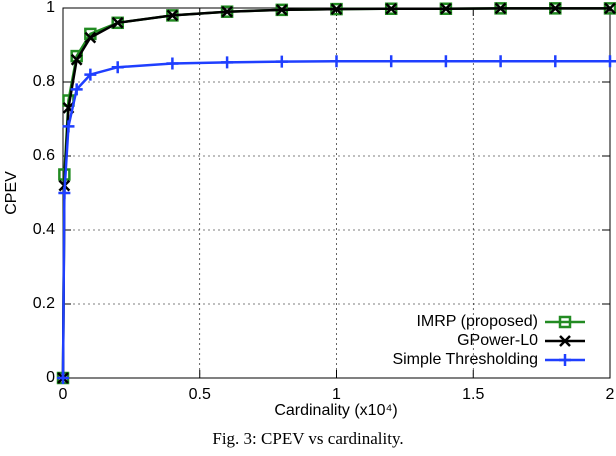 The image size is (616, 456). I want to click on legend-label: Simple Thresholding, so click(465, 359).